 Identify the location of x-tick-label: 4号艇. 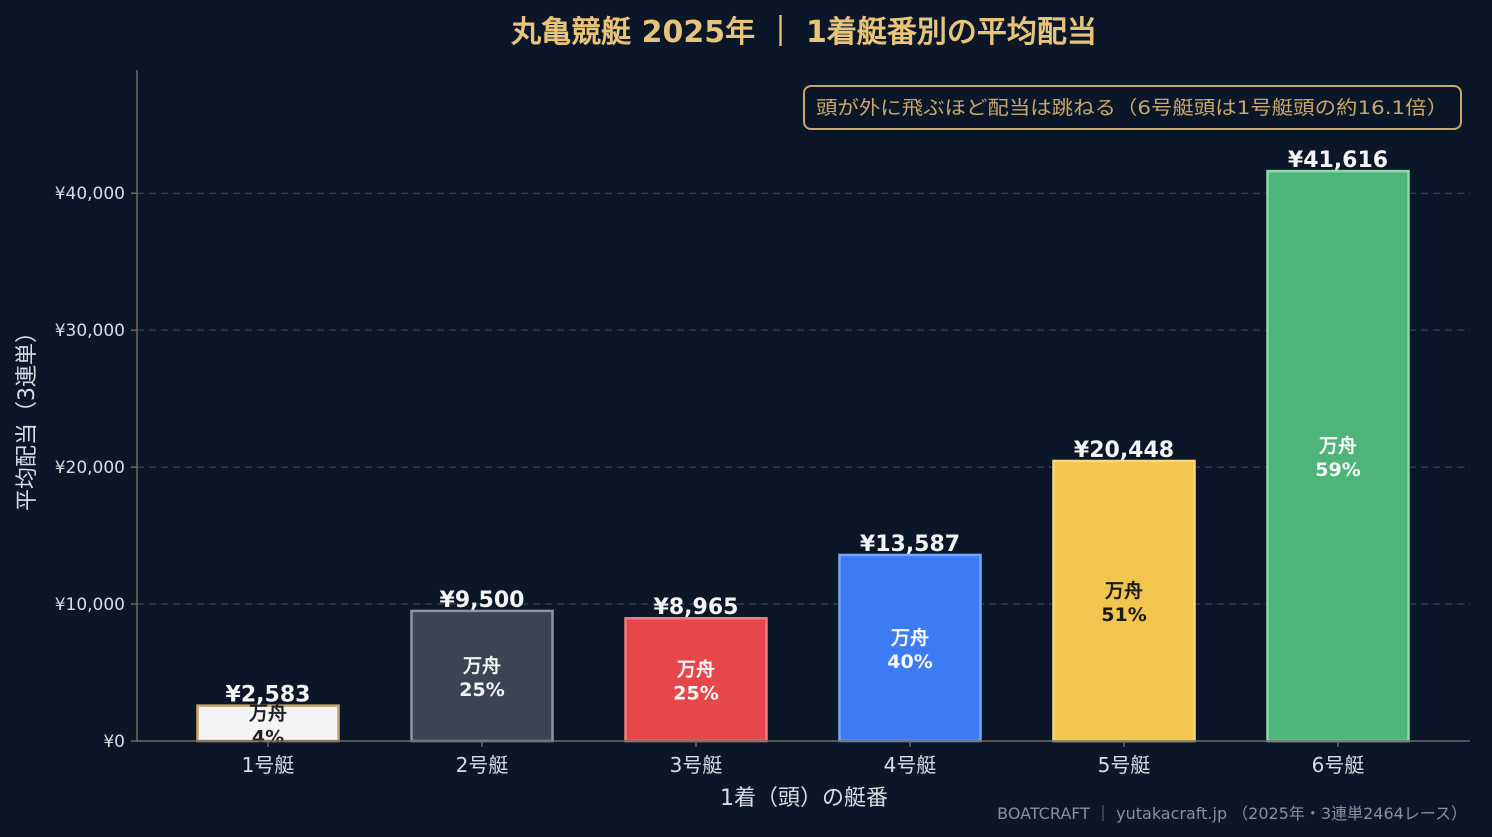
(910, 765).